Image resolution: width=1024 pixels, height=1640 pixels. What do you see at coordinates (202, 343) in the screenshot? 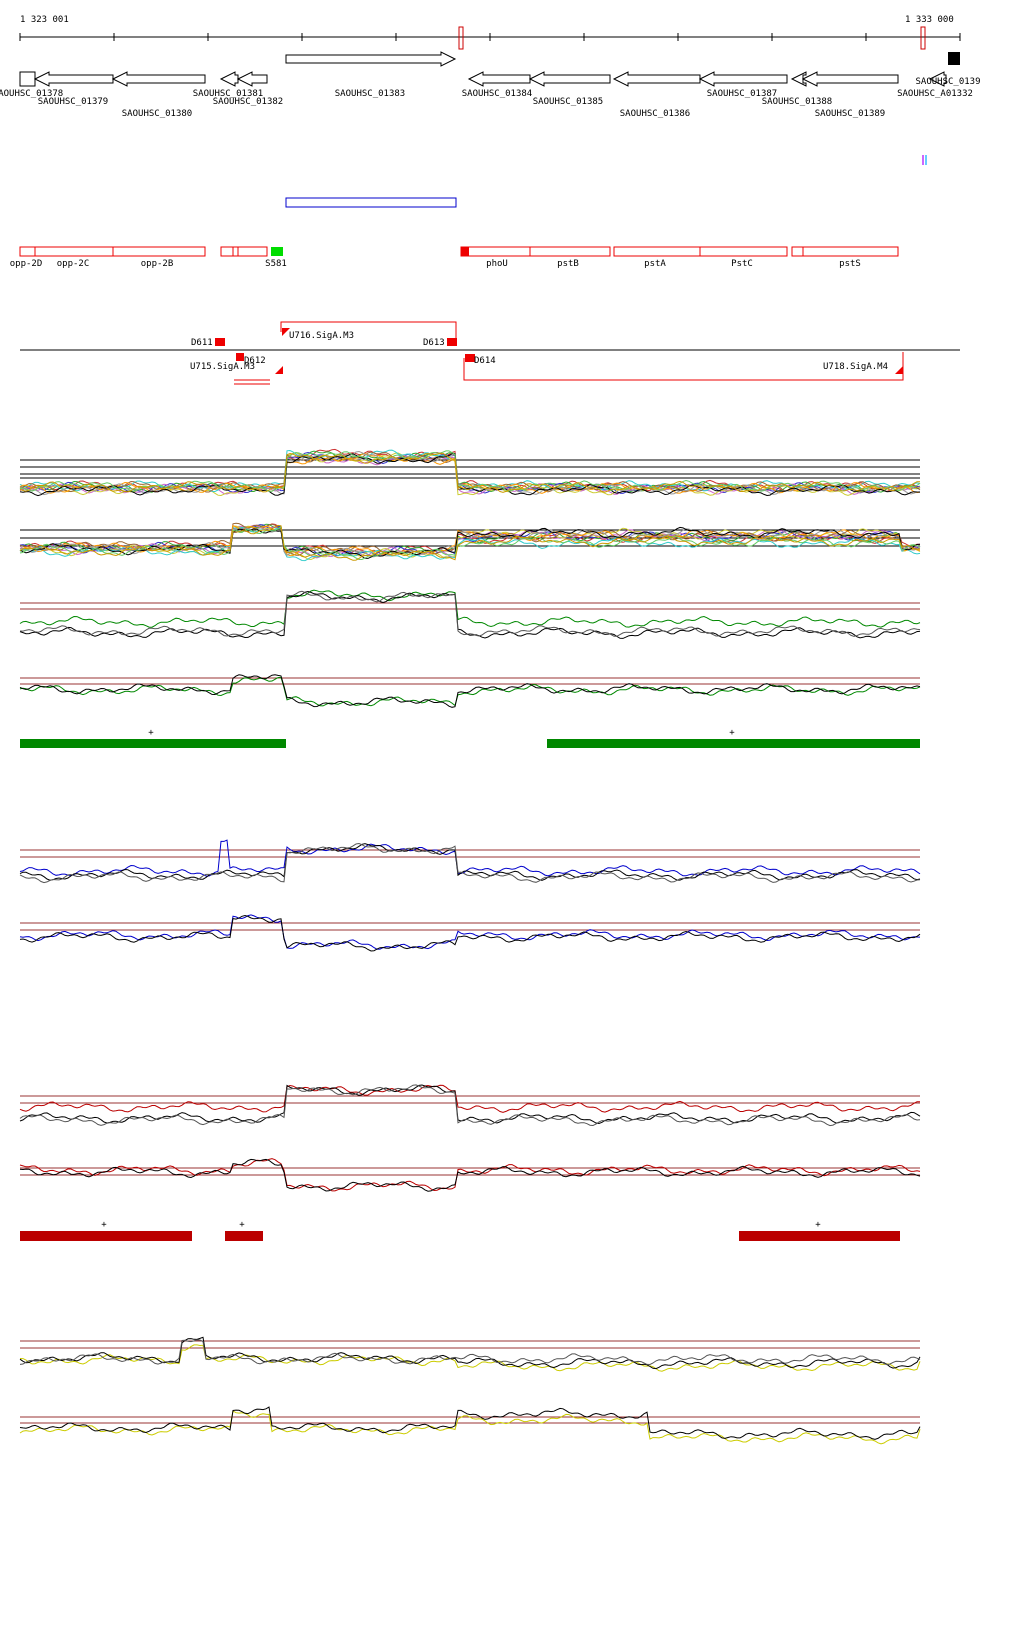
I see `segment-label: D611` at bounding box center [202, 343].